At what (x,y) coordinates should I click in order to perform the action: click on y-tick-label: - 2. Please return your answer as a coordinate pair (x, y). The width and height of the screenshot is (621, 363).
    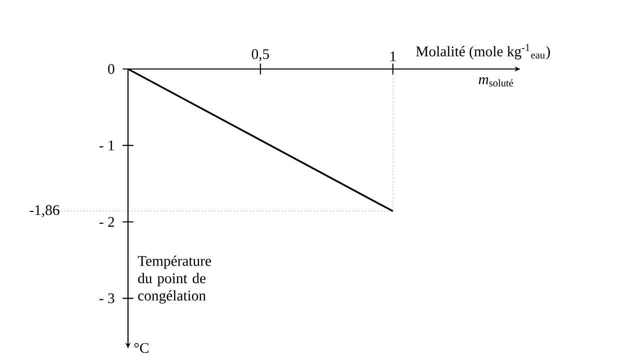
    Looking at the image, I should click on (107, 222).